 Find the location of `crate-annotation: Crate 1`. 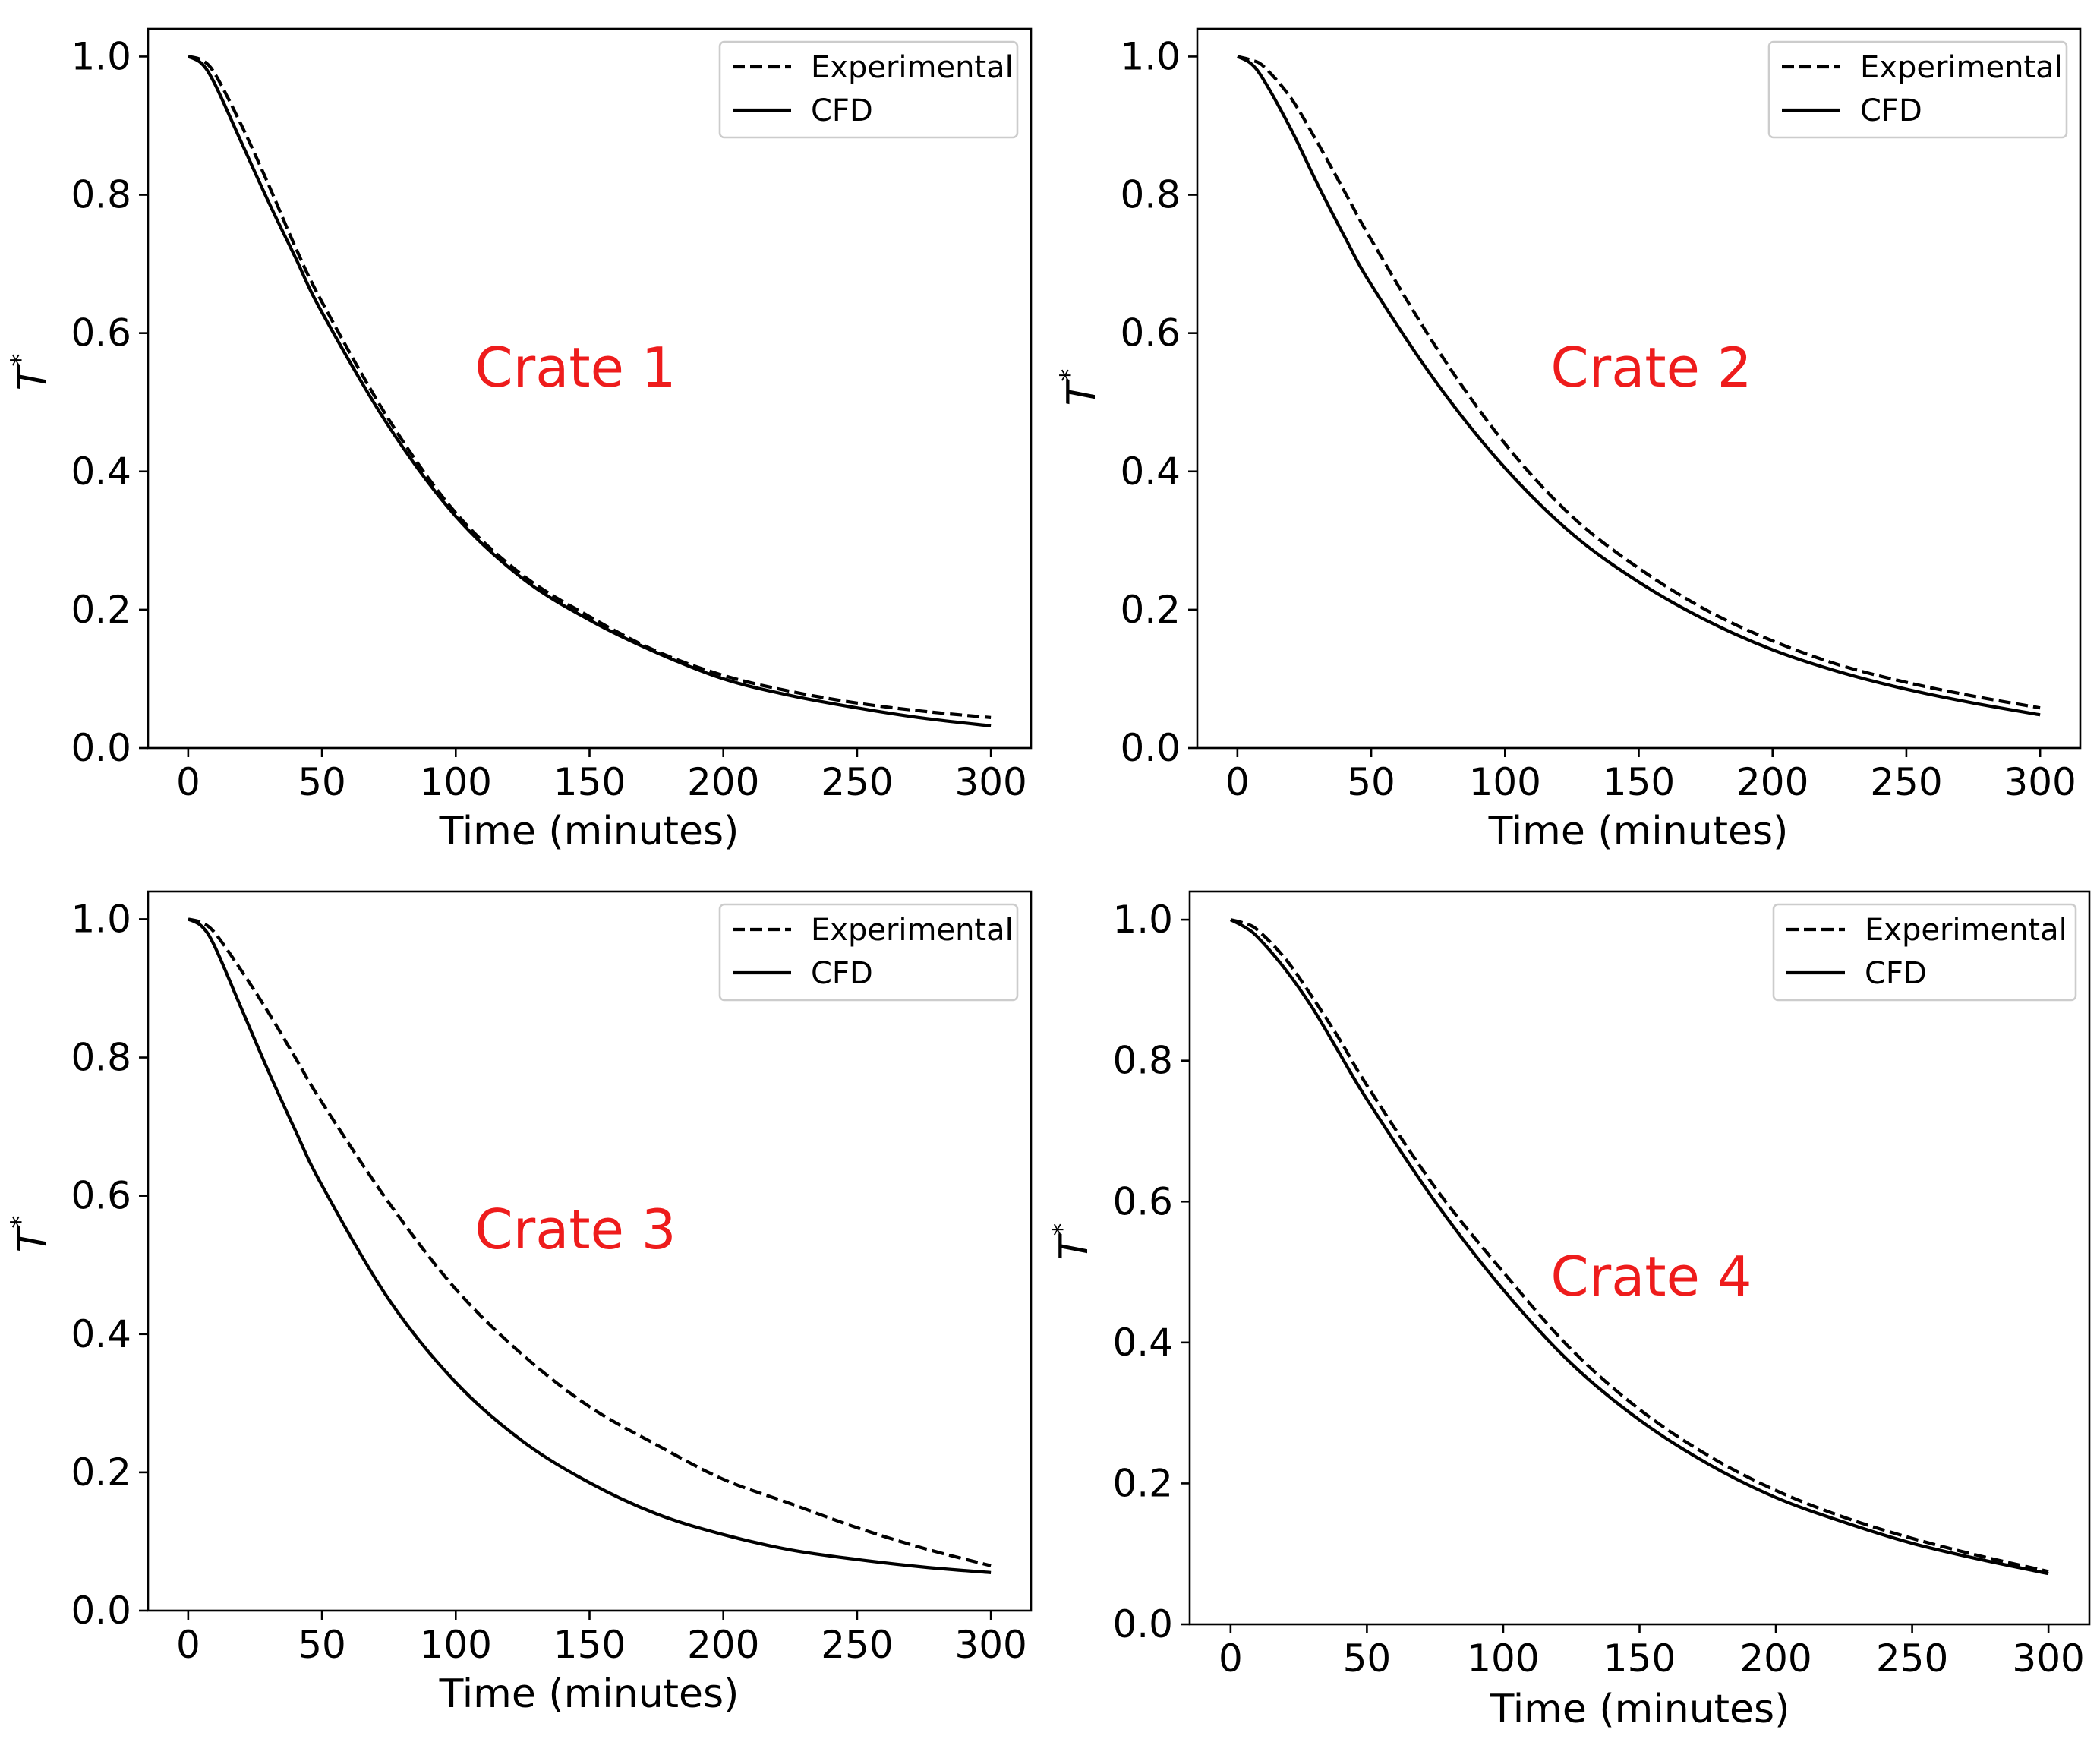

crate-annotation: Crate 1 is located at coordinates (575, 367).